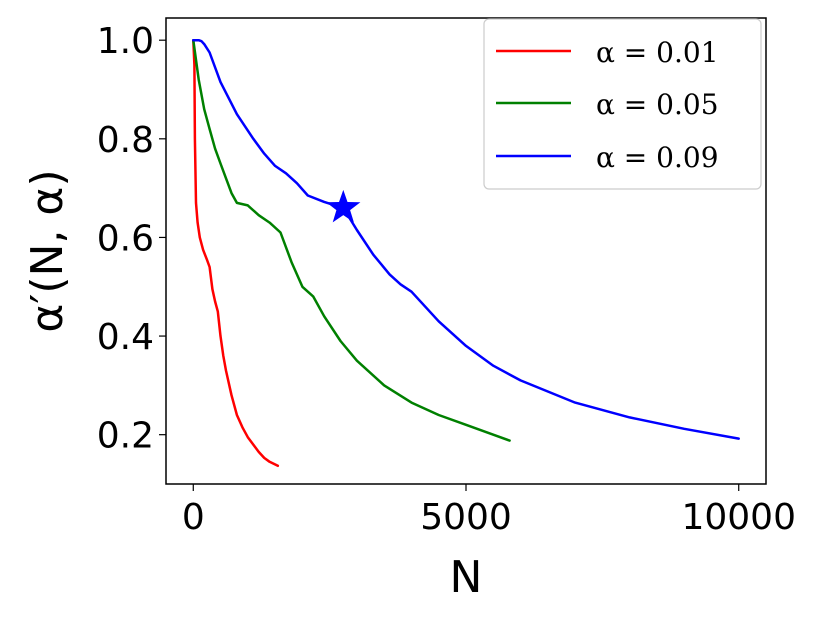  I want to click on y-tick-label: 0.2, so click(125, 436).